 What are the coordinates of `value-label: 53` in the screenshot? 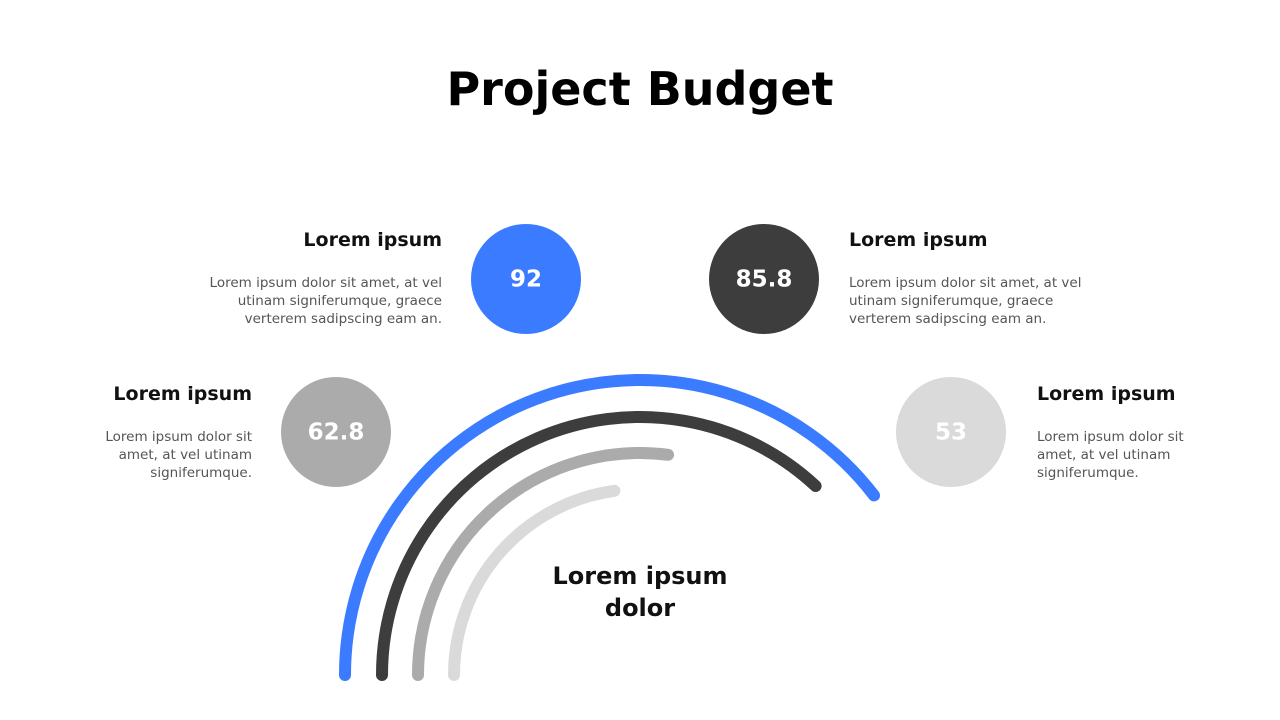 It's located at (951, 433).